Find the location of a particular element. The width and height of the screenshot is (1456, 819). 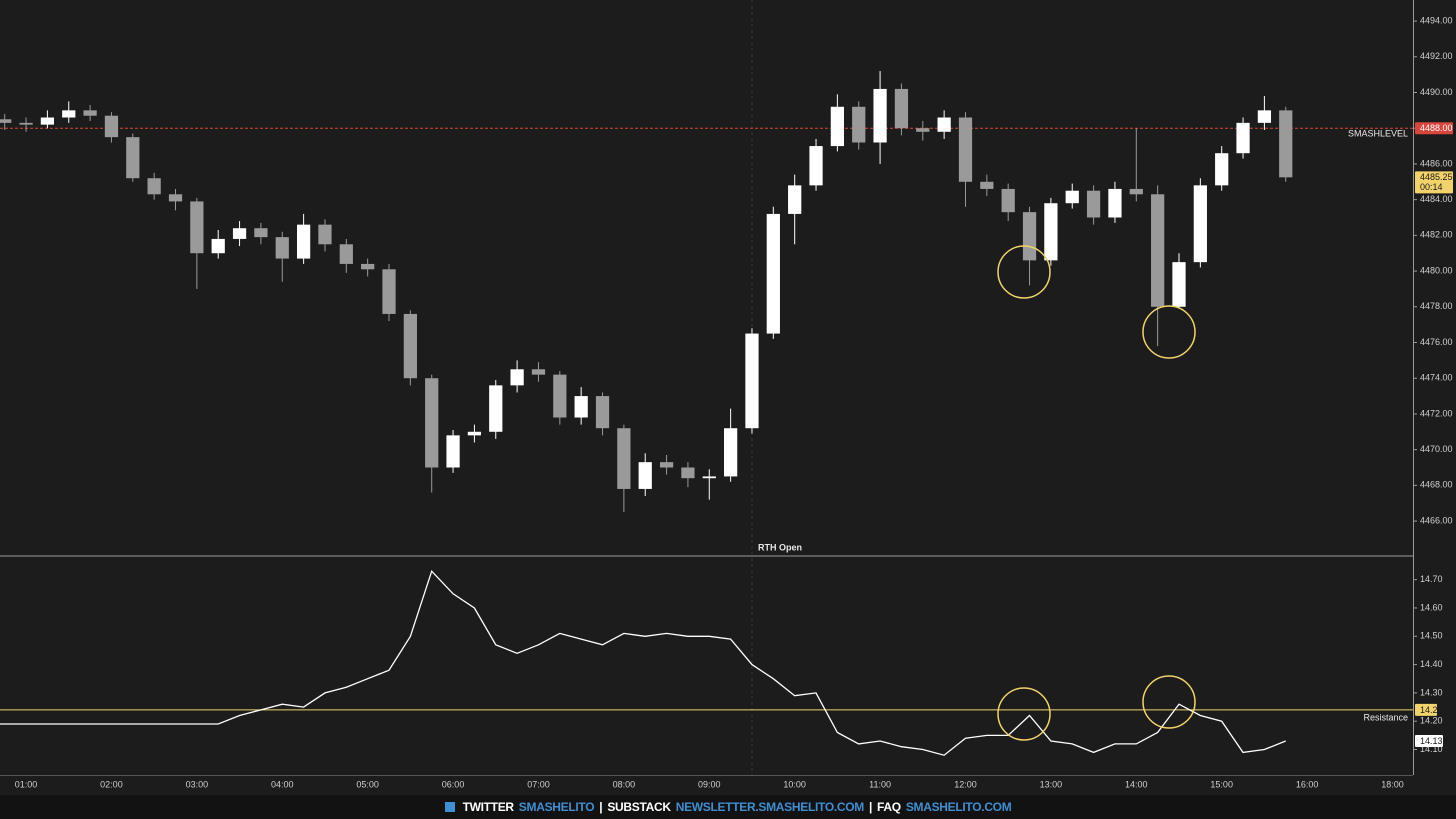

y-tick-label: 4492.00 is located at coordinates (1436, 56).